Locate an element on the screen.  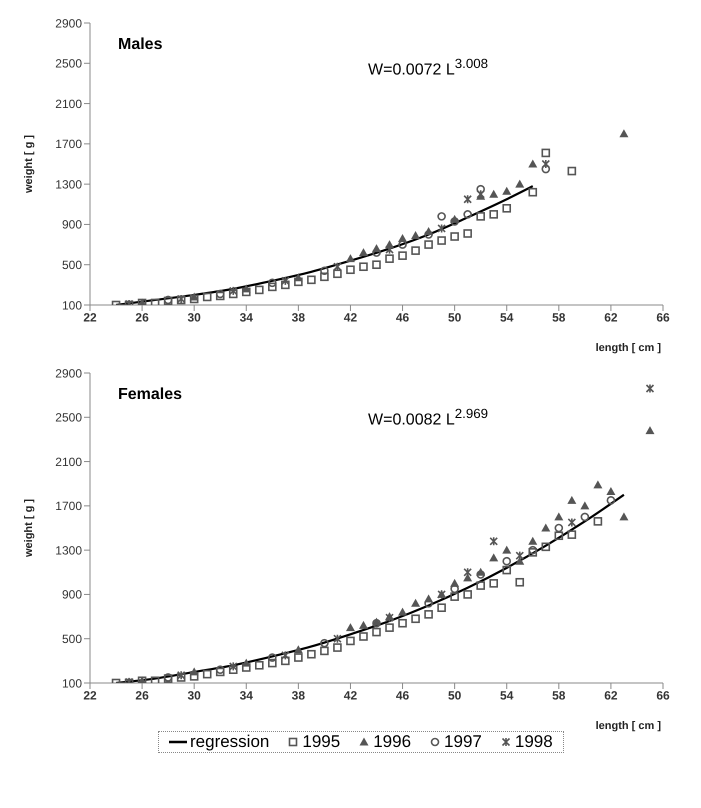
text: Females is located at coordinates (150, 395).